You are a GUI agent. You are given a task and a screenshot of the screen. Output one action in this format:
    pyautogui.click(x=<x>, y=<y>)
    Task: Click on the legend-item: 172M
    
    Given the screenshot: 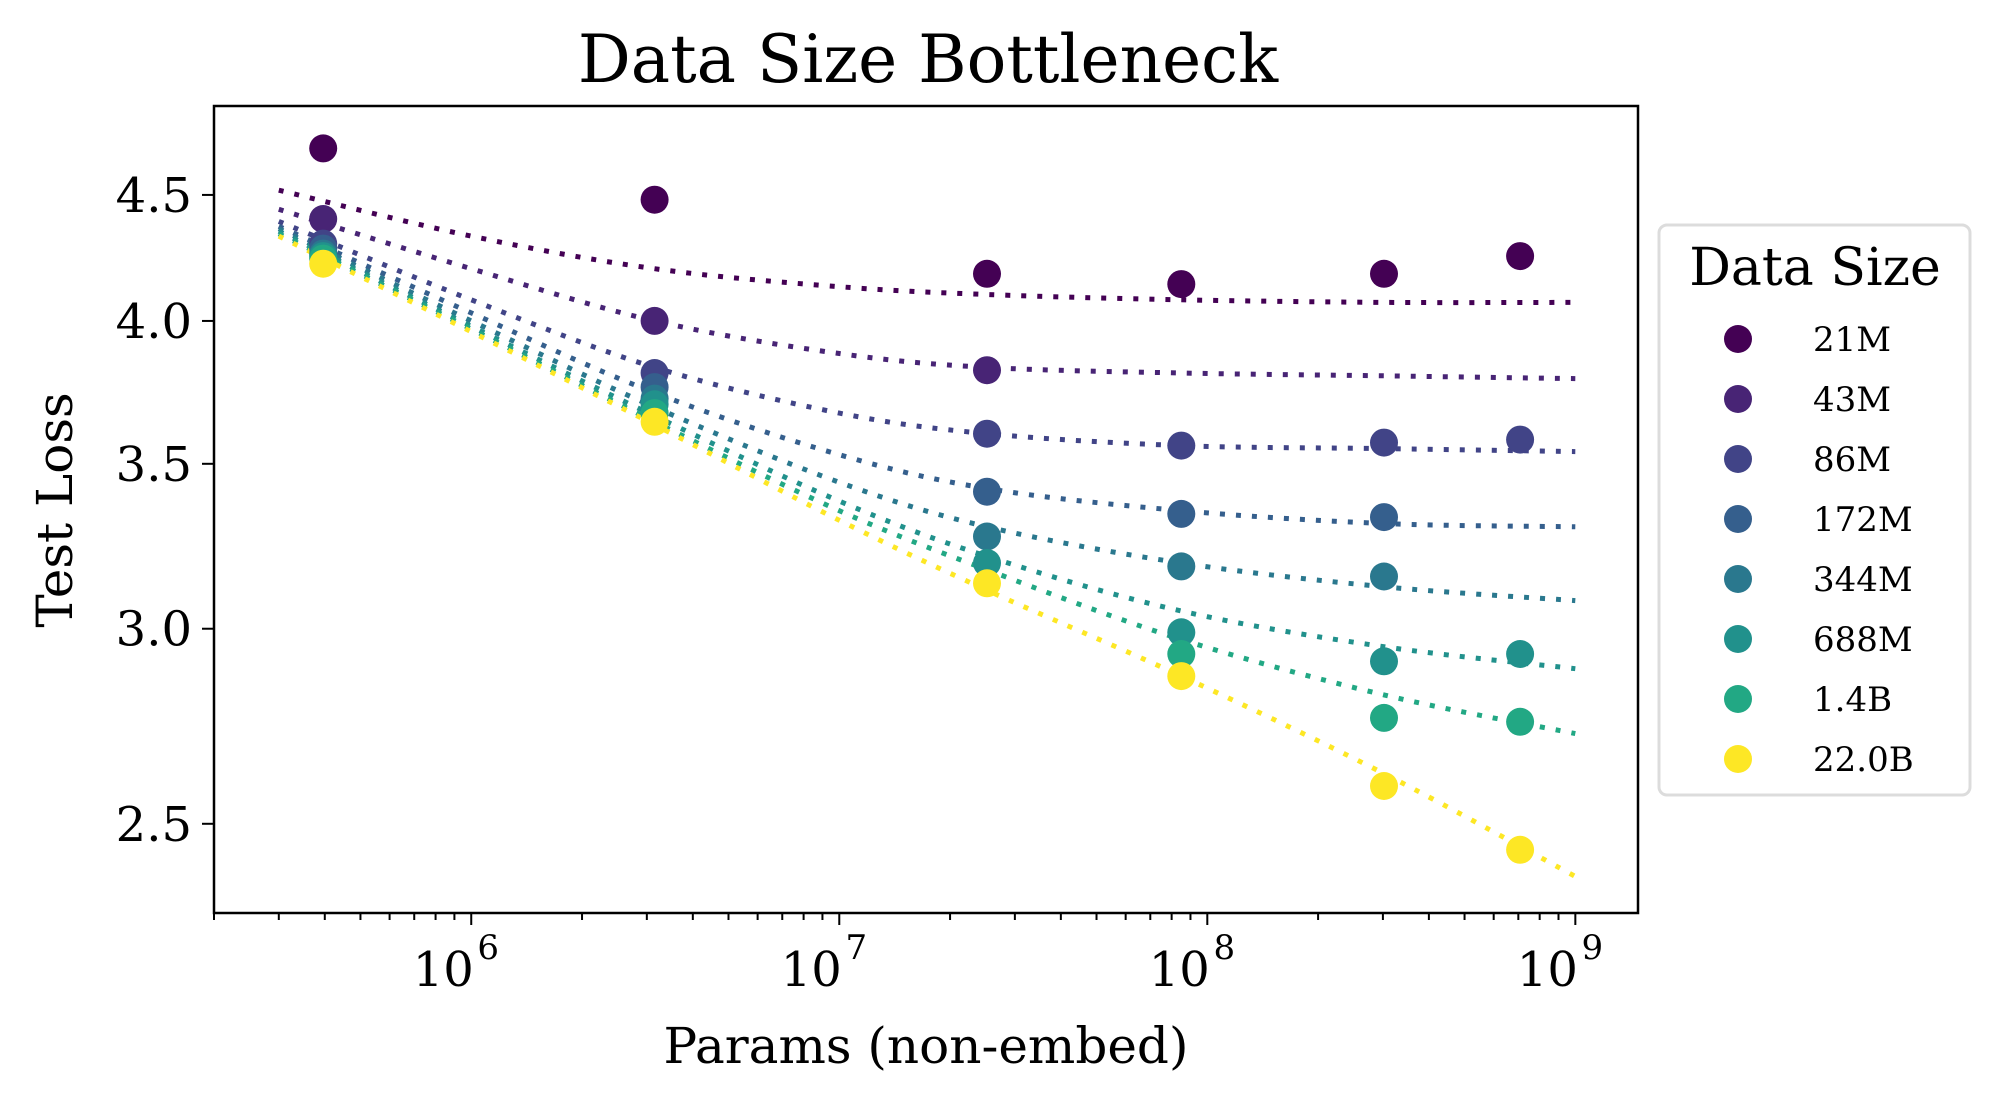 What is the action you would take?
    pyautogui.click(x=1818, y=520)
    